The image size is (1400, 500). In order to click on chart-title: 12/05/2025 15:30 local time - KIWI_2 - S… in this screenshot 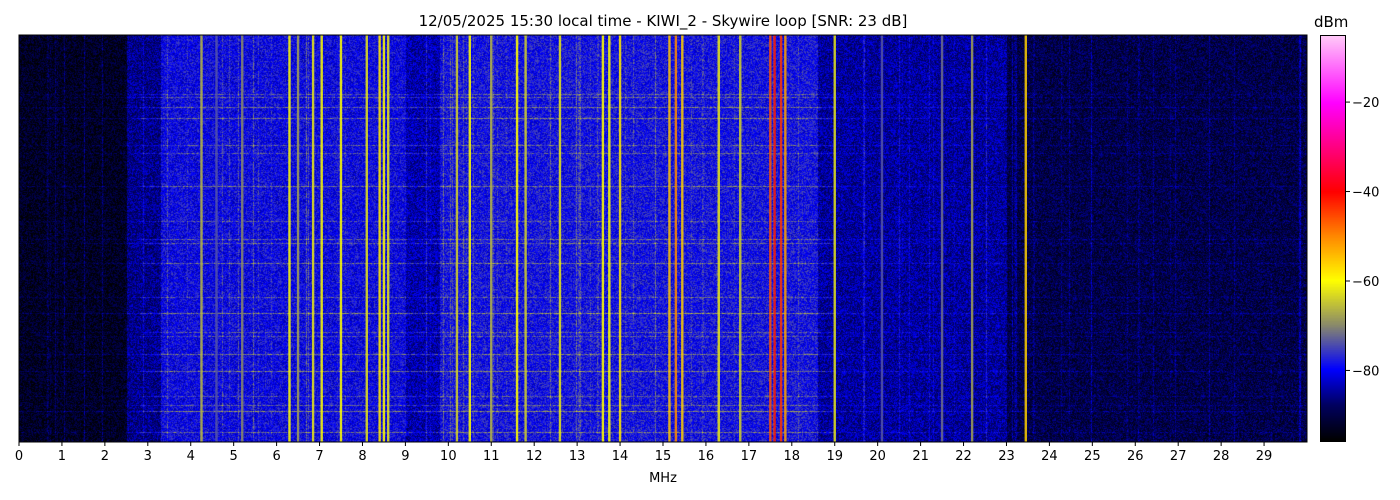, I will do `click(663, 21)`.